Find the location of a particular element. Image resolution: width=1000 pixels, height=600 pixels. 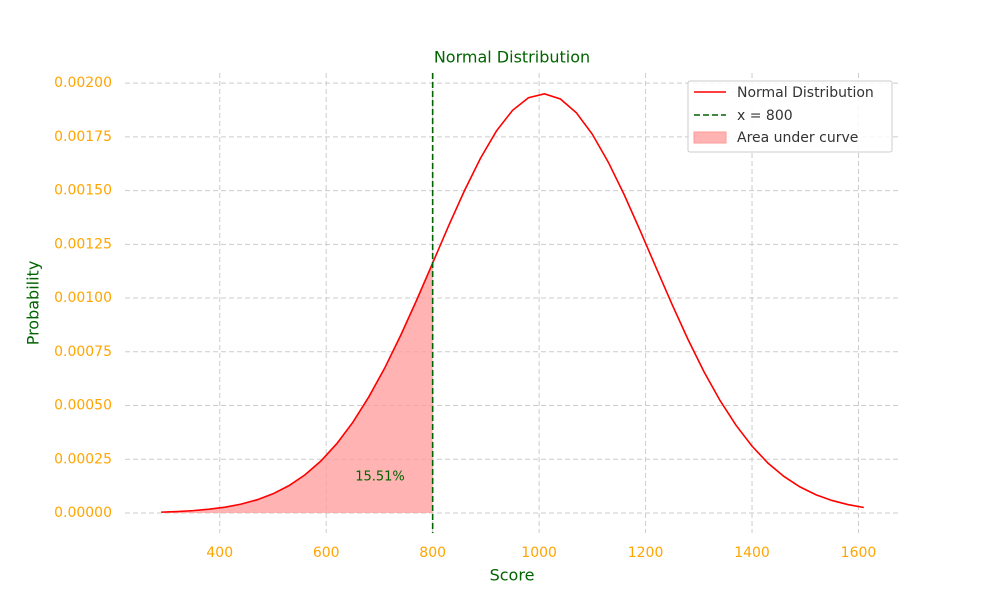

x-tick-label: 1400 is located at coordinates (752, 553).